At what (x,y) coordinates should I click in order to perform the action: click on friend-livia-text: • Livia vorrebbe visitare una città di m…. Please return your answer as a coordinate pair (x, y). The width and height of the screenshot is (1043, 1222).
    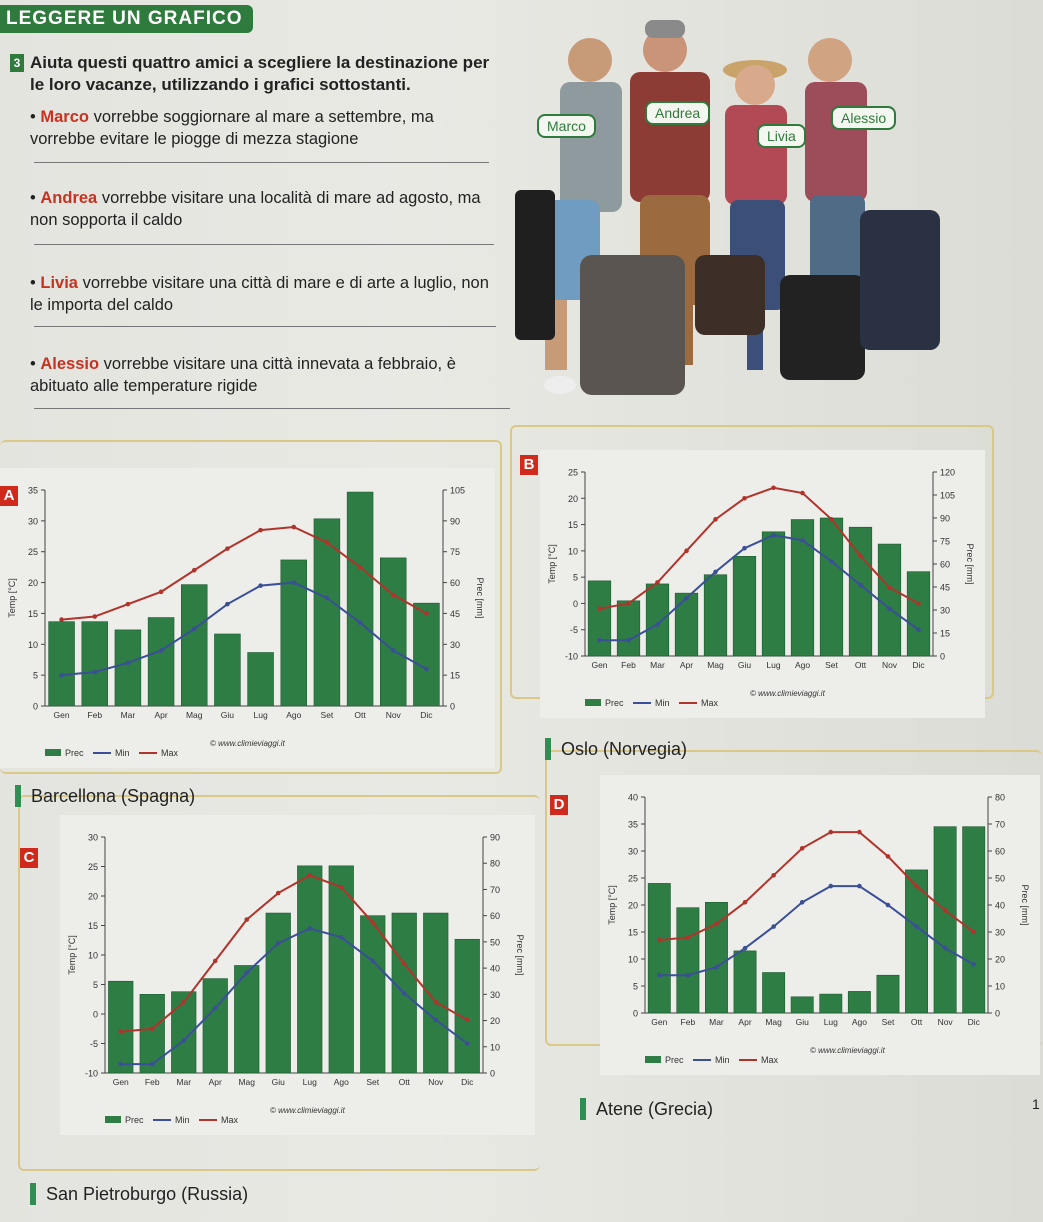
    Looking at the image, I should click on (259, 294).